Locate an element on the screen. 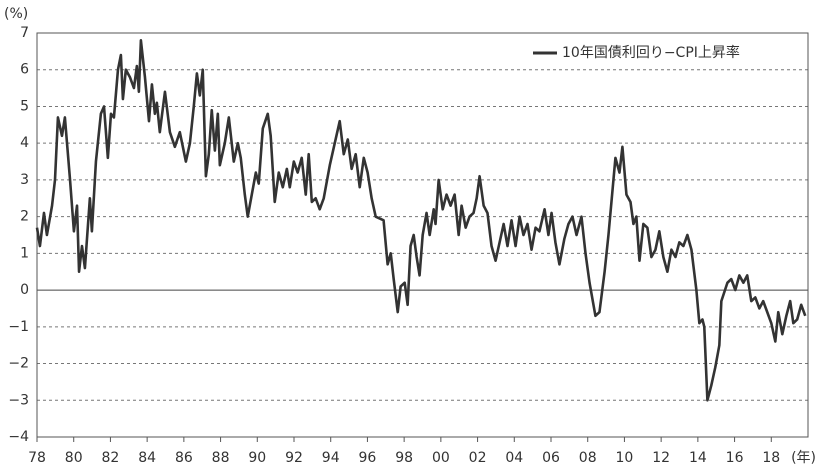 The image size is (819, 470). x-tick-label: 18 is located at coordinates (771, 458).